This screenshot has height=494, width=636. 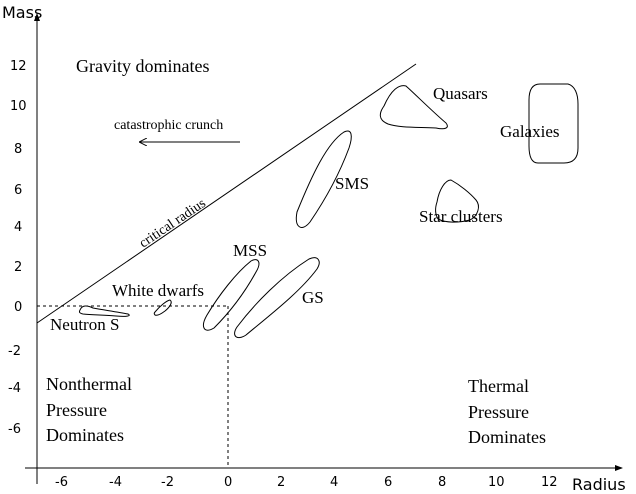 What do you see at coordinates (442, 482) in the screenshot?
I see `x-tick: 8` at bounding box center [442, 482].